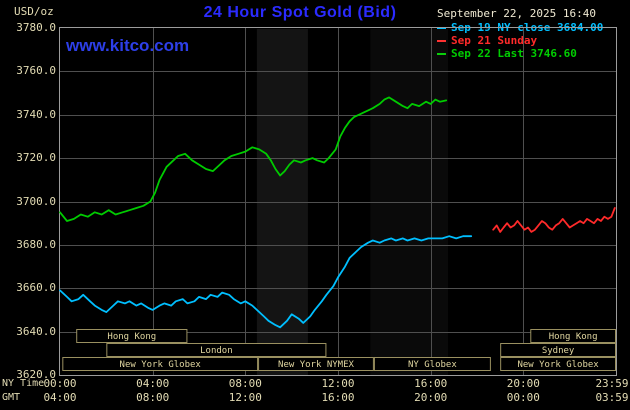  Describe the element at coordinates (60, 383) in the screenshot. I see `x-axis-tick-label-nytime: 00:00` at that location.